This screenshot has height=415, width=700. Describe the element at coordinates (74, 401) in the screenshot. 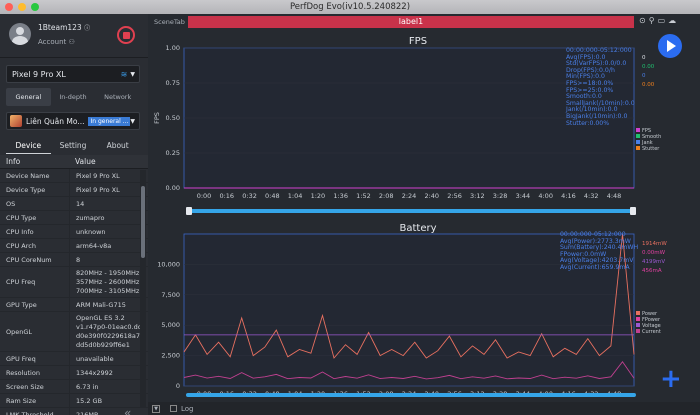

I see `table-row: Ram Size 15.2 GB` at that location.